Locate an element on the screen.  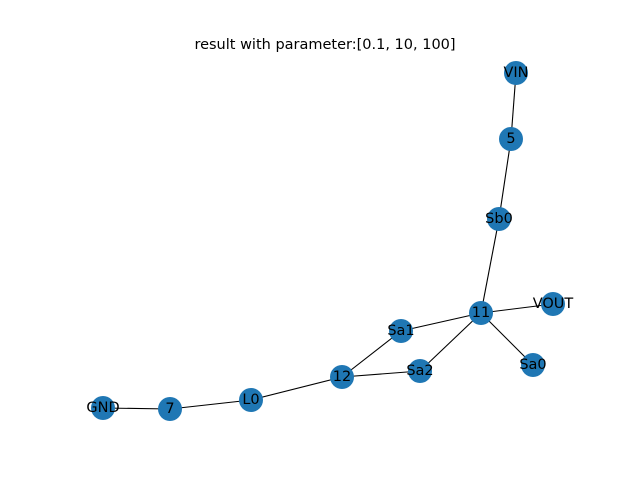
edge-11-Sa1 is located at coordinates (441, 322).